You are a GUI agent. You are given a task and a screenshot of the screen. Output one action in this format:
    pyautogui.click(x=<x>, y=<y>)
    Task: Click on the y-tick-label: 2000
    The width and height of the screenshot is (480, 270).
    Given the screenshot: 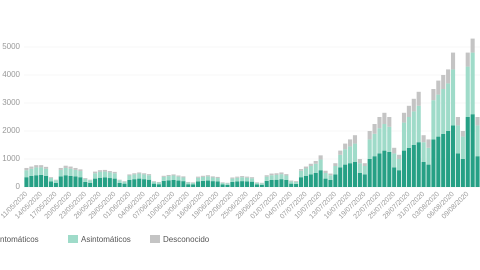 What is the action you would take?
    pyautogui.click(x=11, y=130)
    